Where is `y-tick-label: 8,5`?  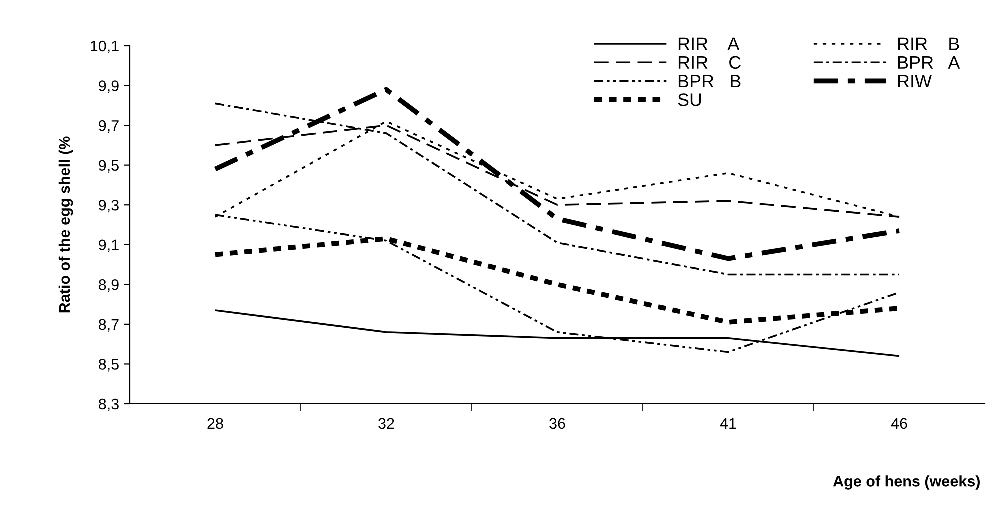
y-tick-label: 8,5 is located at coordinates (109, 365).